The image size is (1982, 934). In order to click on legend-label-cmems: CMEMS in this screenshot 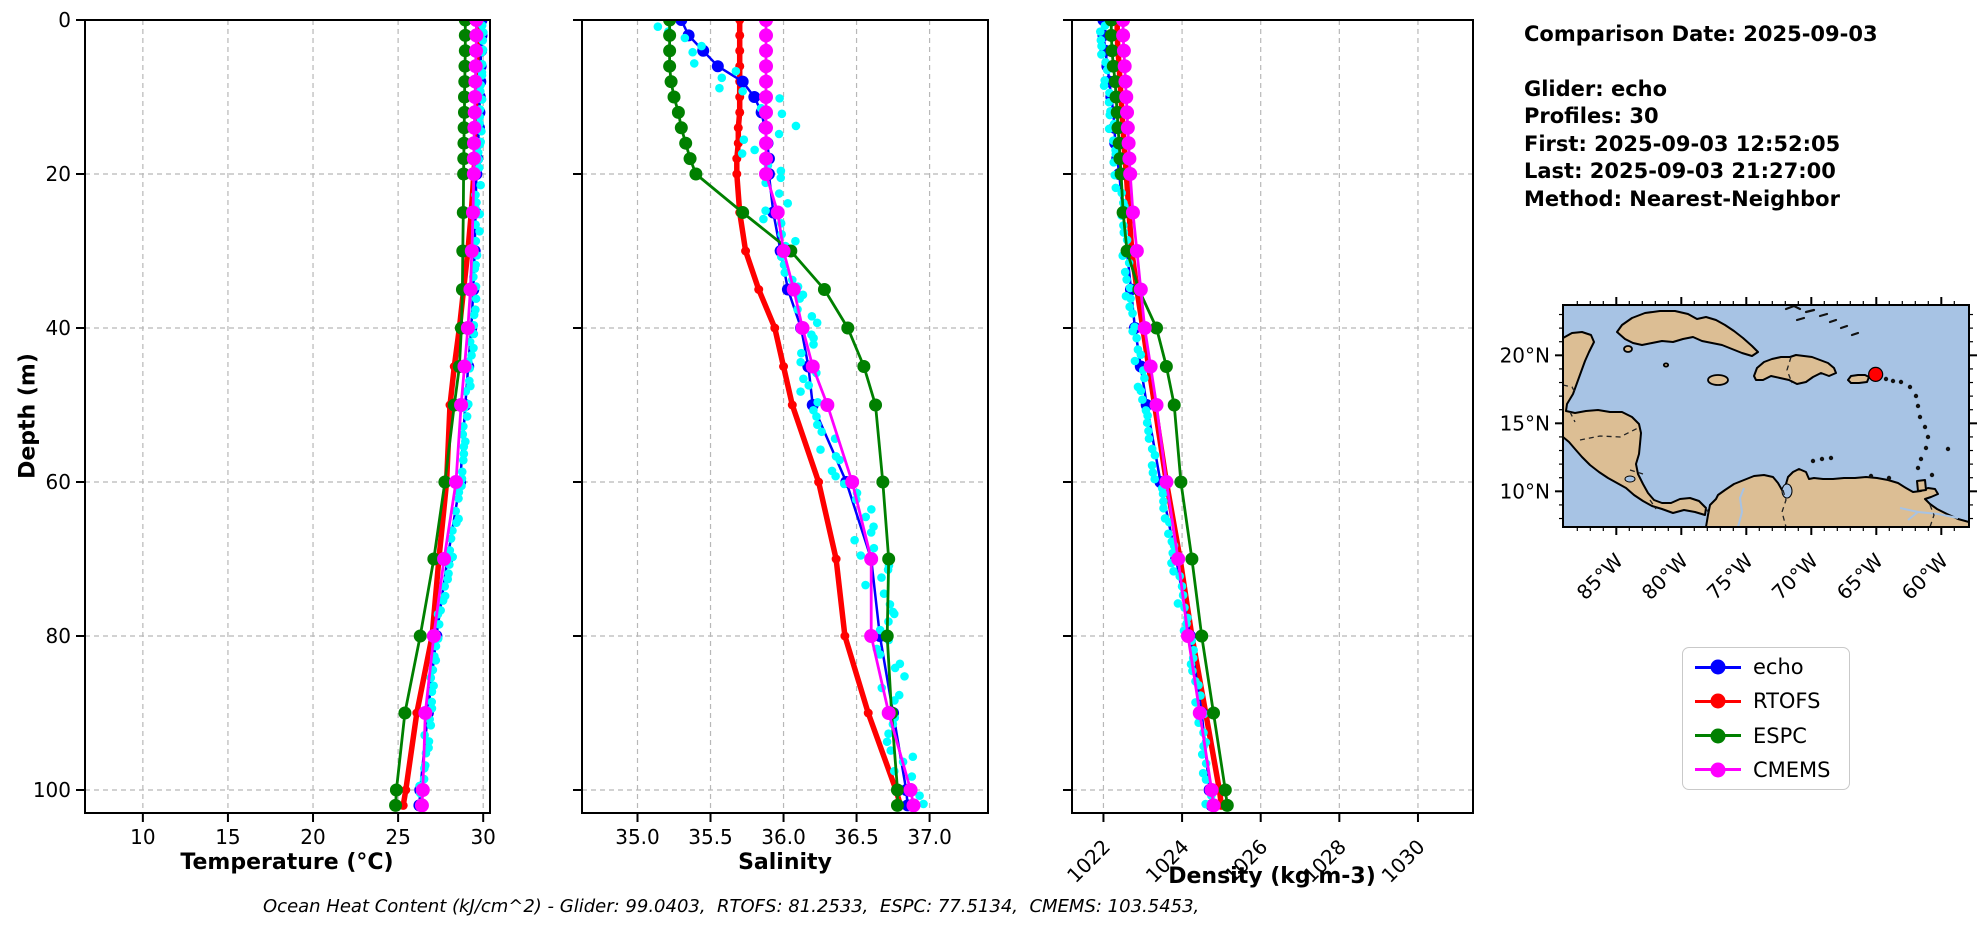, I will do `click(1792, 769)`.